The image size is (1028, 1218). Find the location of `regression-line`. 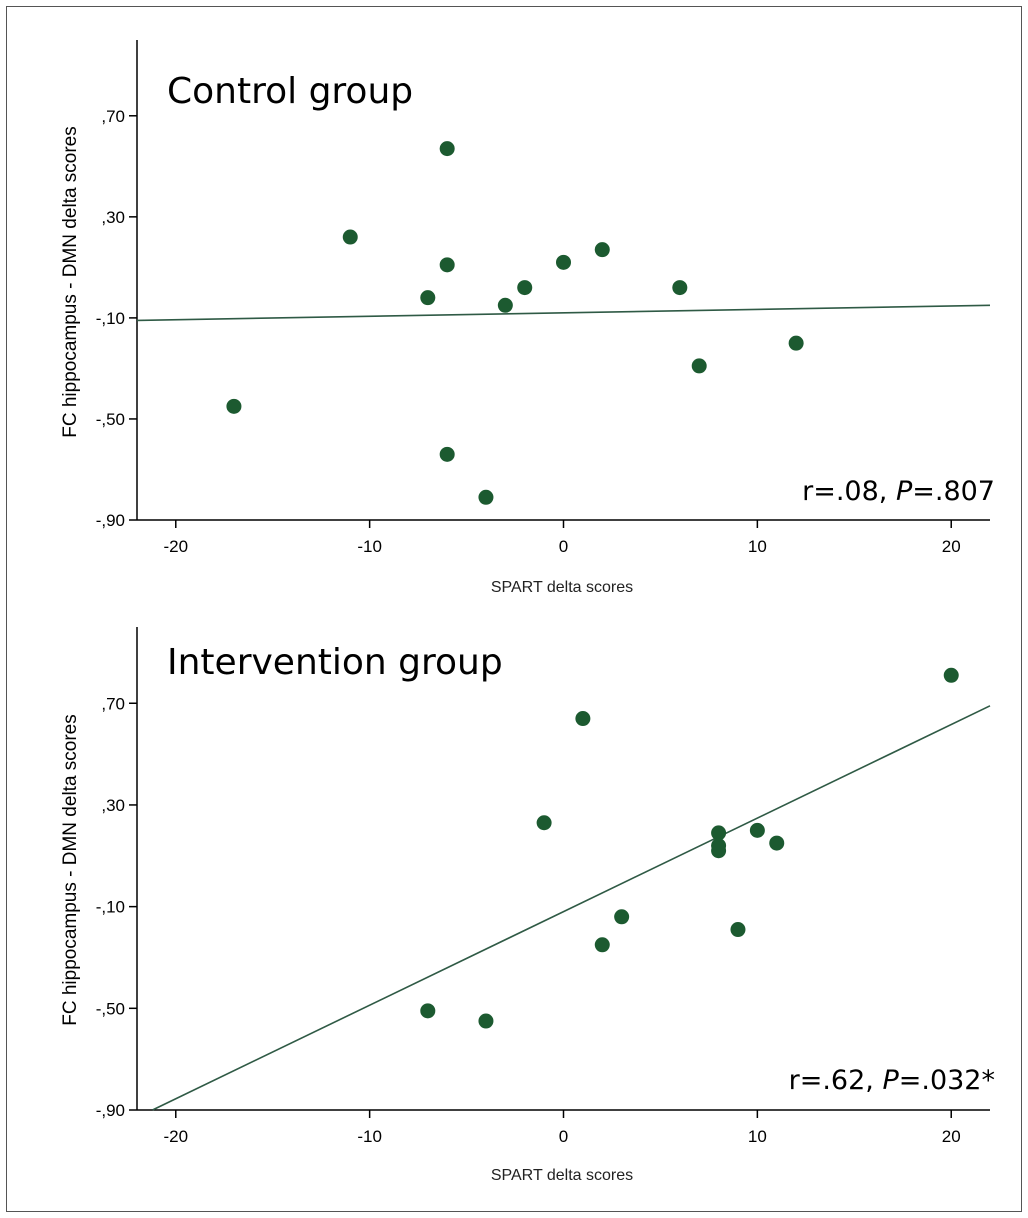

regression-line is located at coordinates (563, 313).